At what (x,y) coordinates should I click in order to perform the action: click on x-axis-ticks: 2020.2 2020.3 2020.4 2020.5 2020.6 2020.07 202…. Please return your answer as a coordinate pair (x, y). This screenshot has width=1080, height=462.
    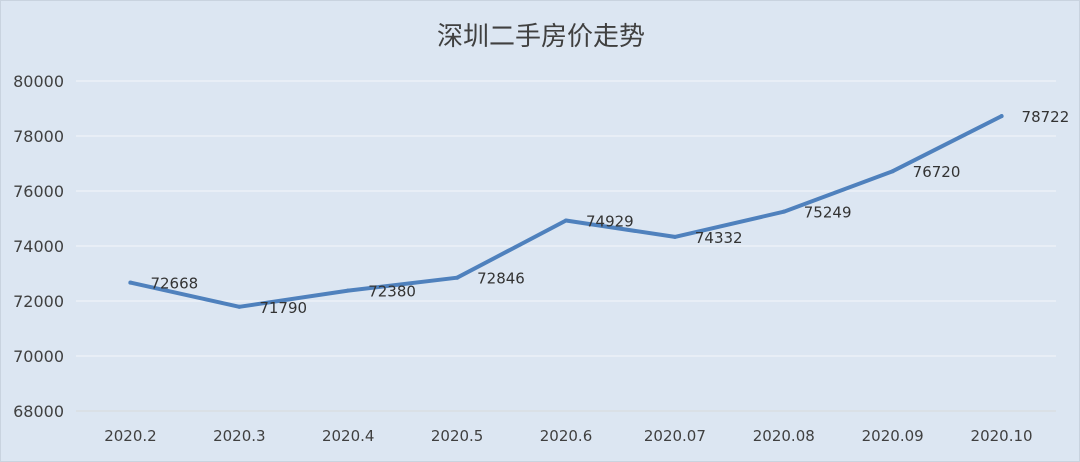
    Looking at the image, I should click on (568, 436).